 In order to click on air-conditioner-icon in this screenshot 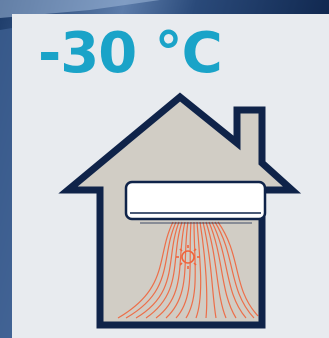, I will do `click(195, 202)`.